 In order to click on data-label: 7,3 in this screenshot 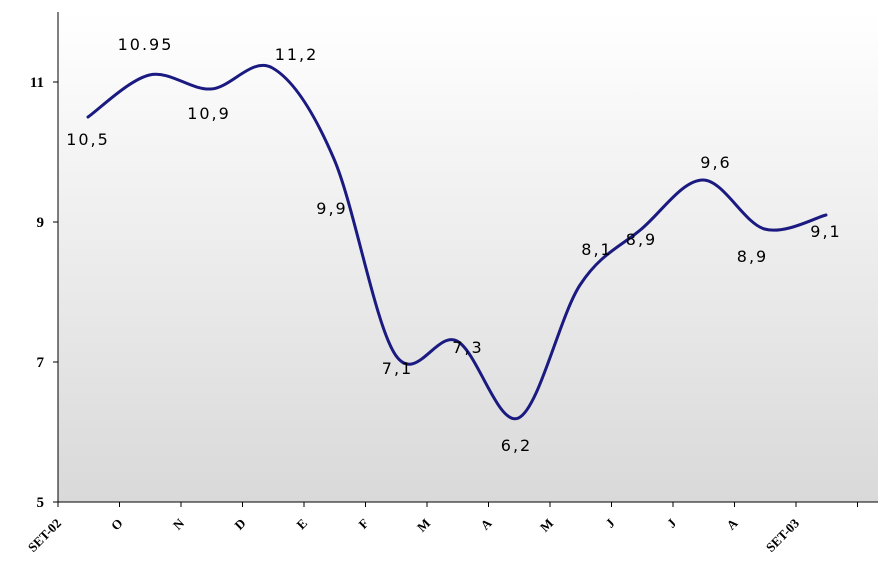, I will do `click(467, 347)`.